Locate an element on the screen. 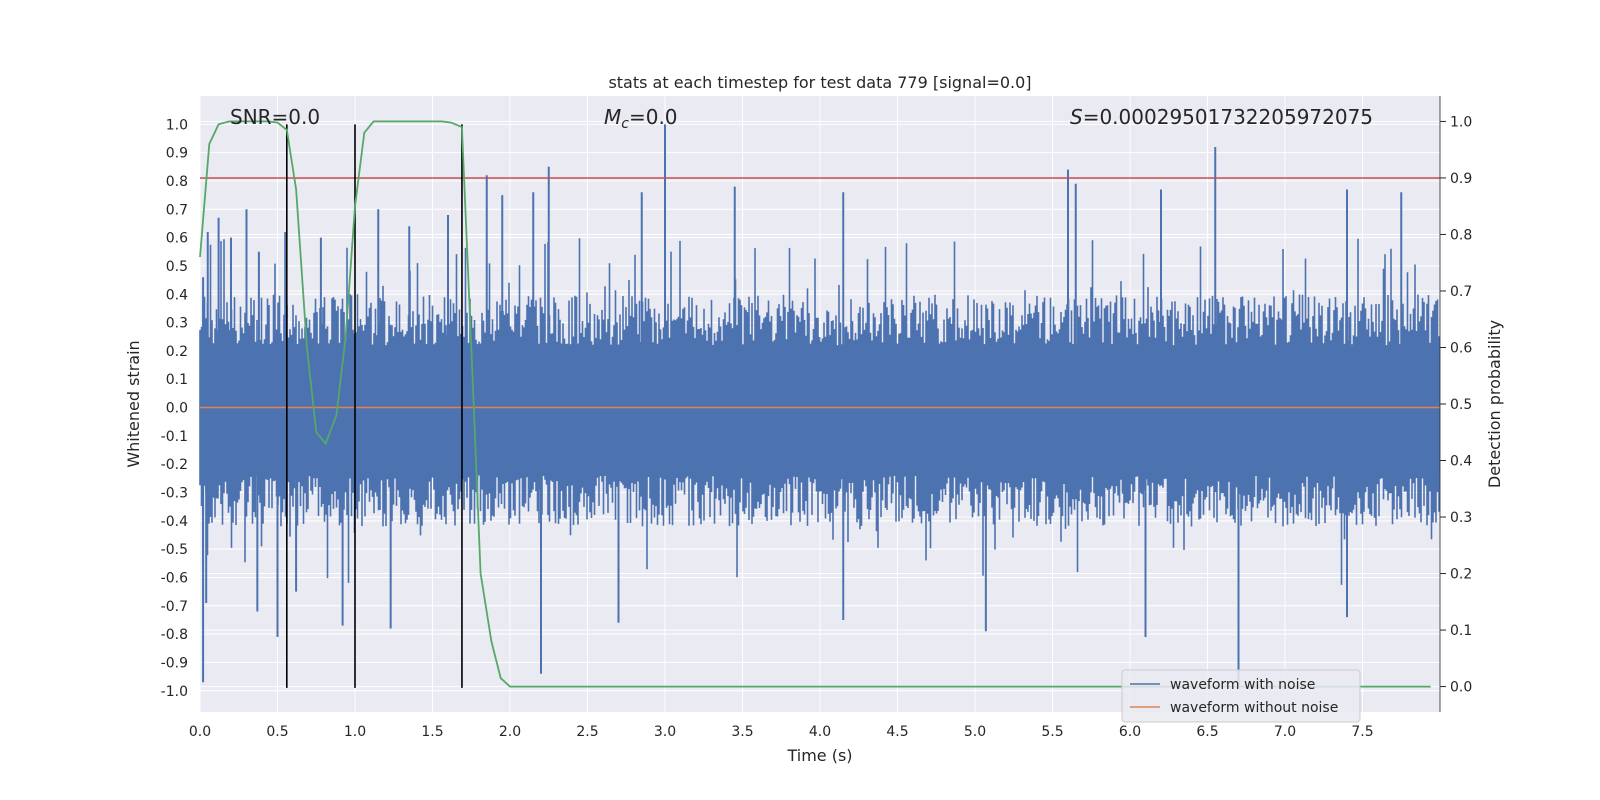 This screenshot has height=800, width=1600. y-tick-label: 0.1 is located at coordinates (177, 380).